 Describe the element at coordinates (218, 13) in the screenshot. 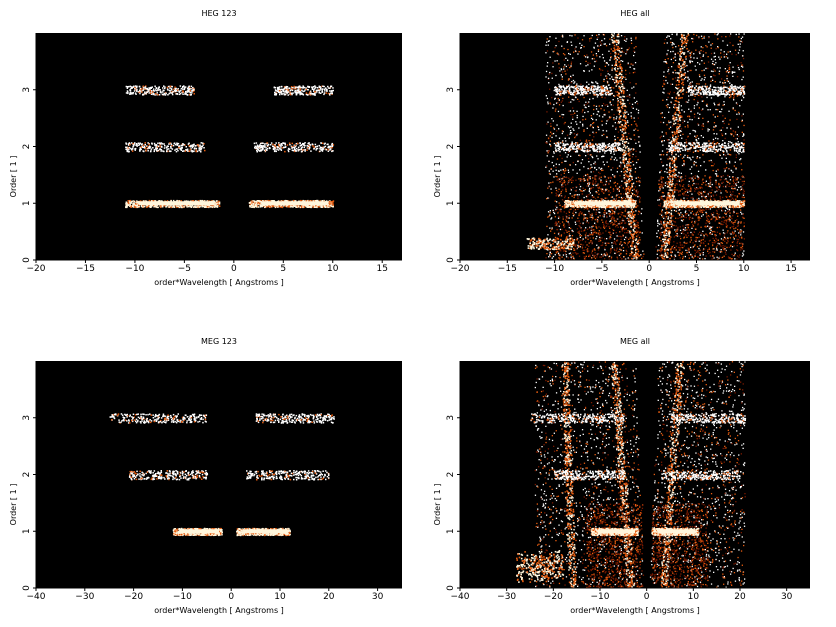

I see `chart-title: HEG 123` at that location.